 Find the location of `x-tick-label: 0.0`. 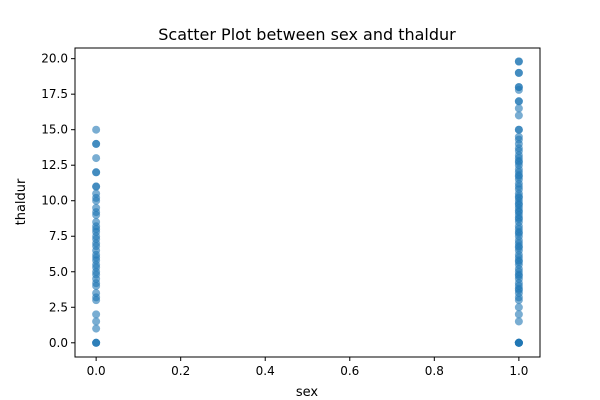

x-tick-label: 0.0 is located at coordinates (96, 371).